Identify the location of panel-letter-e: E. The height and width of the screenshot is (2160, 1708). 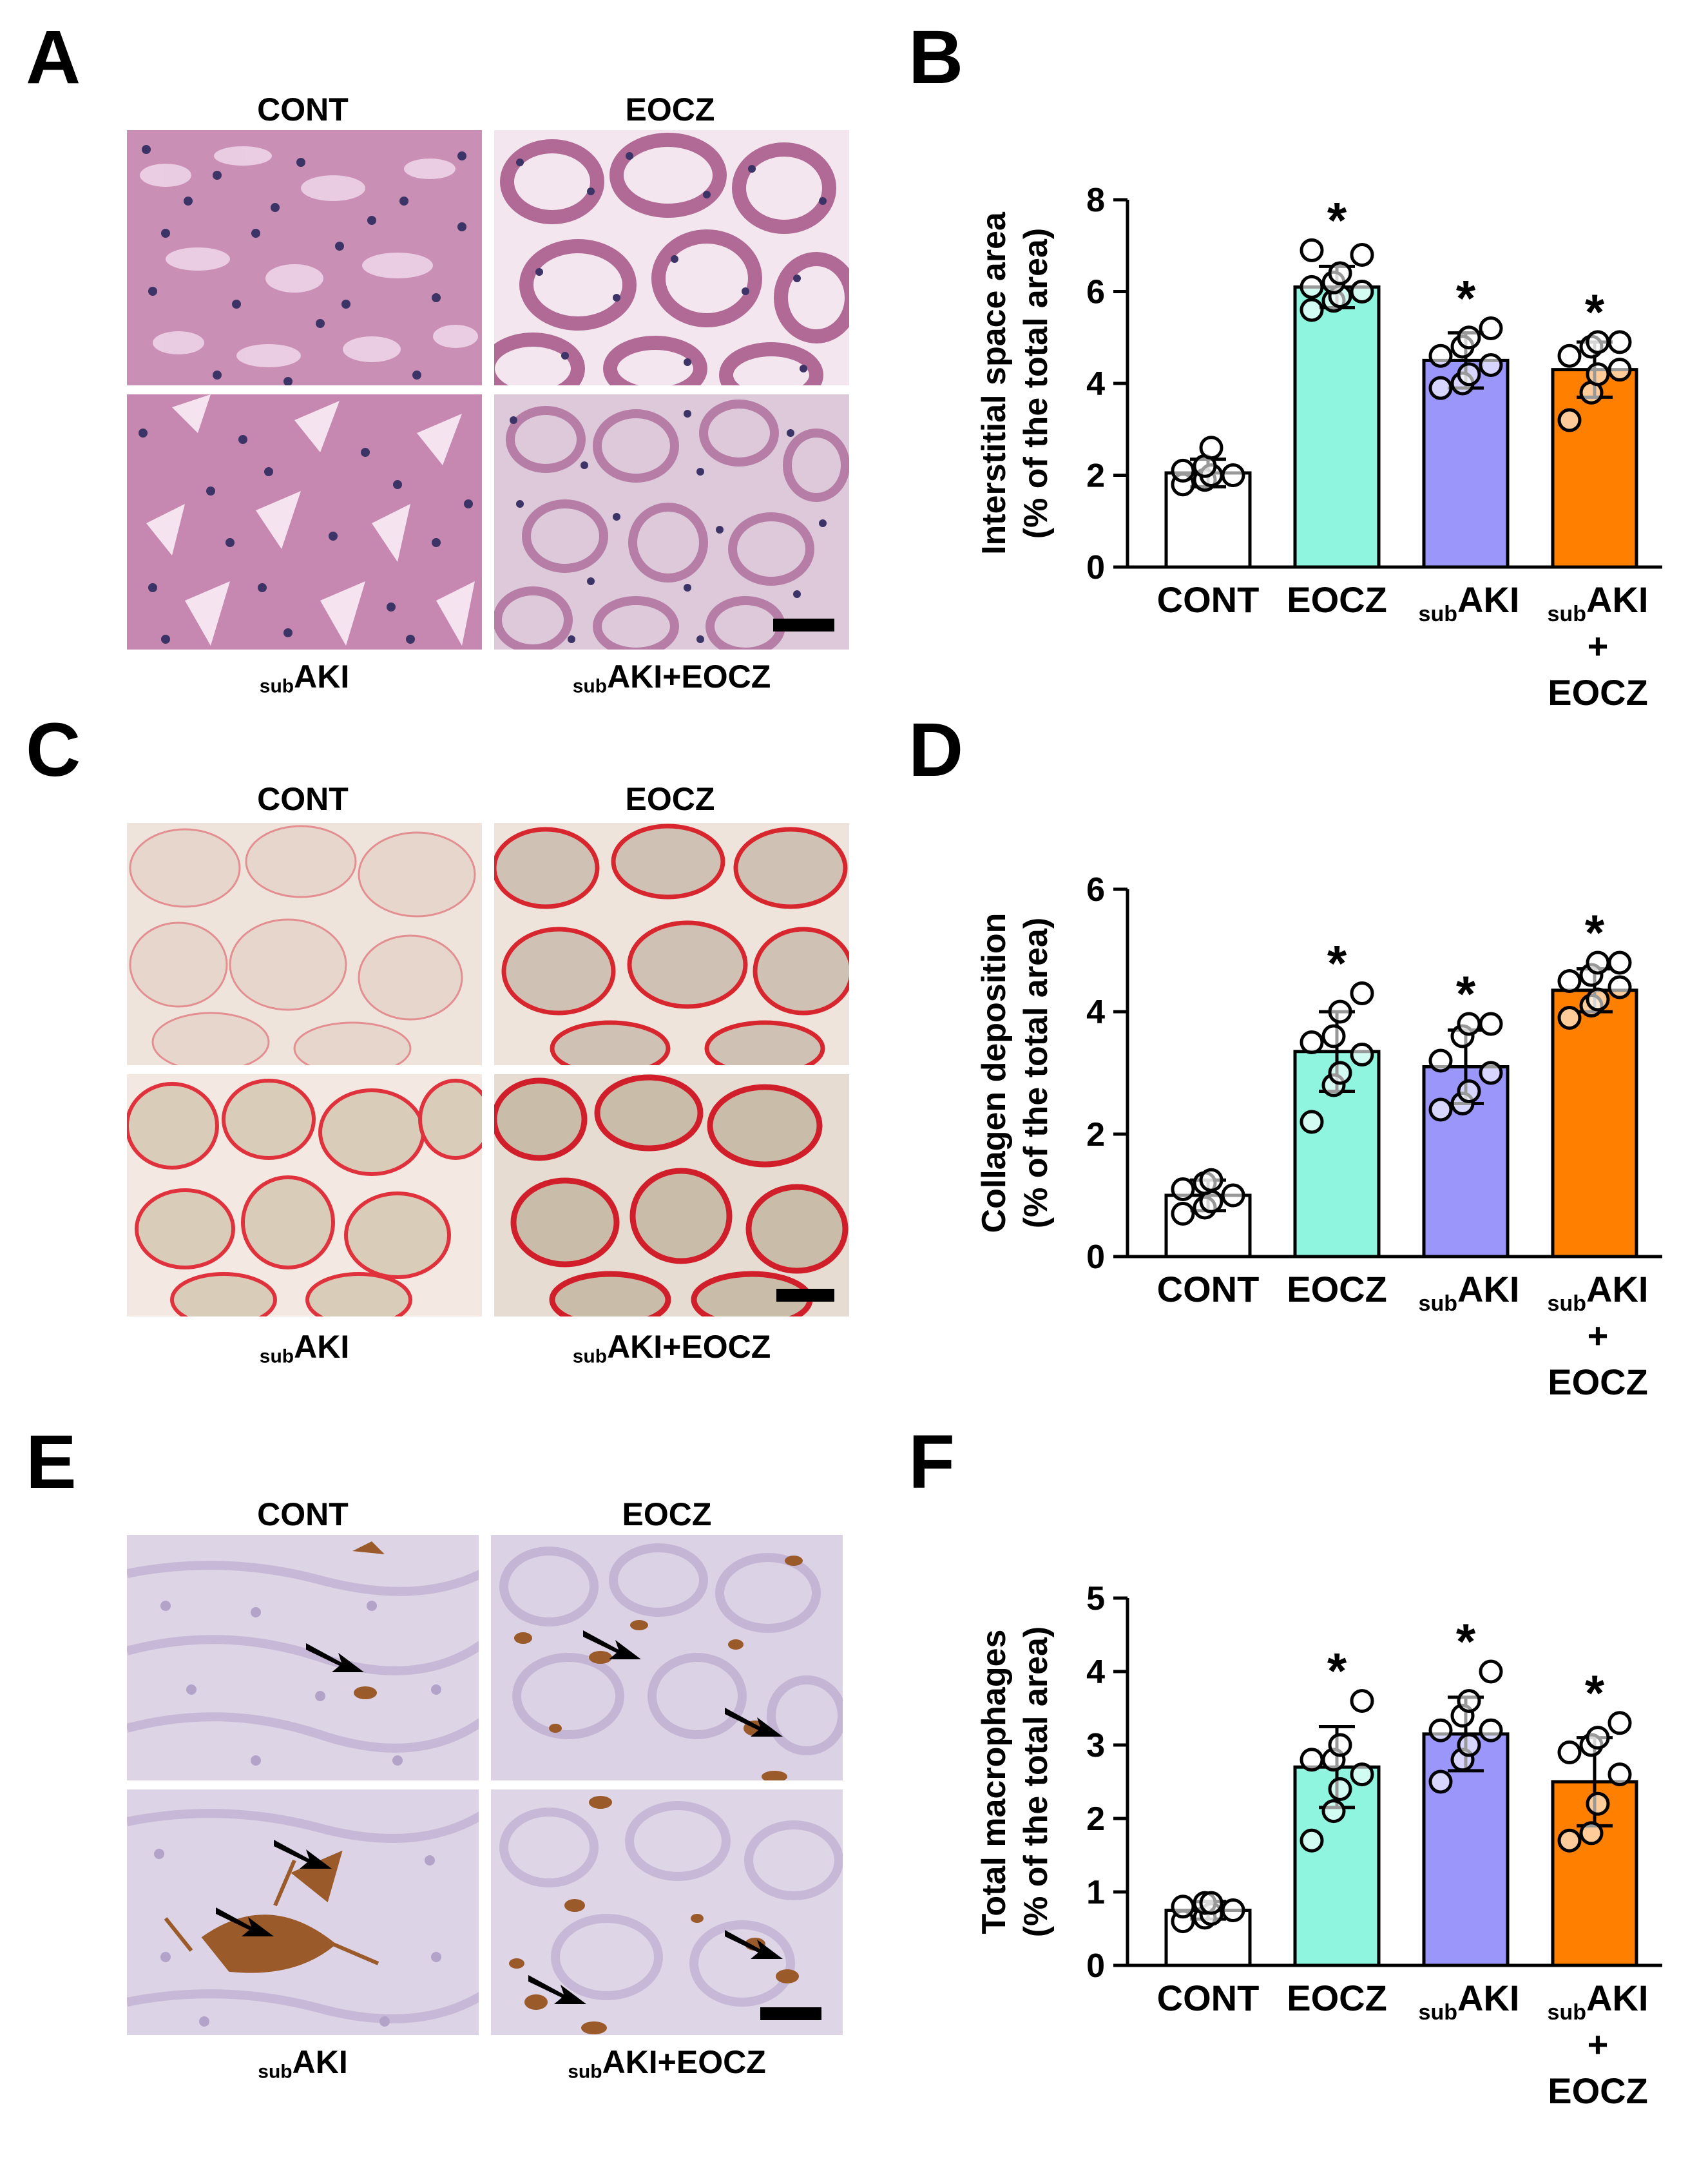
(51, 1462).